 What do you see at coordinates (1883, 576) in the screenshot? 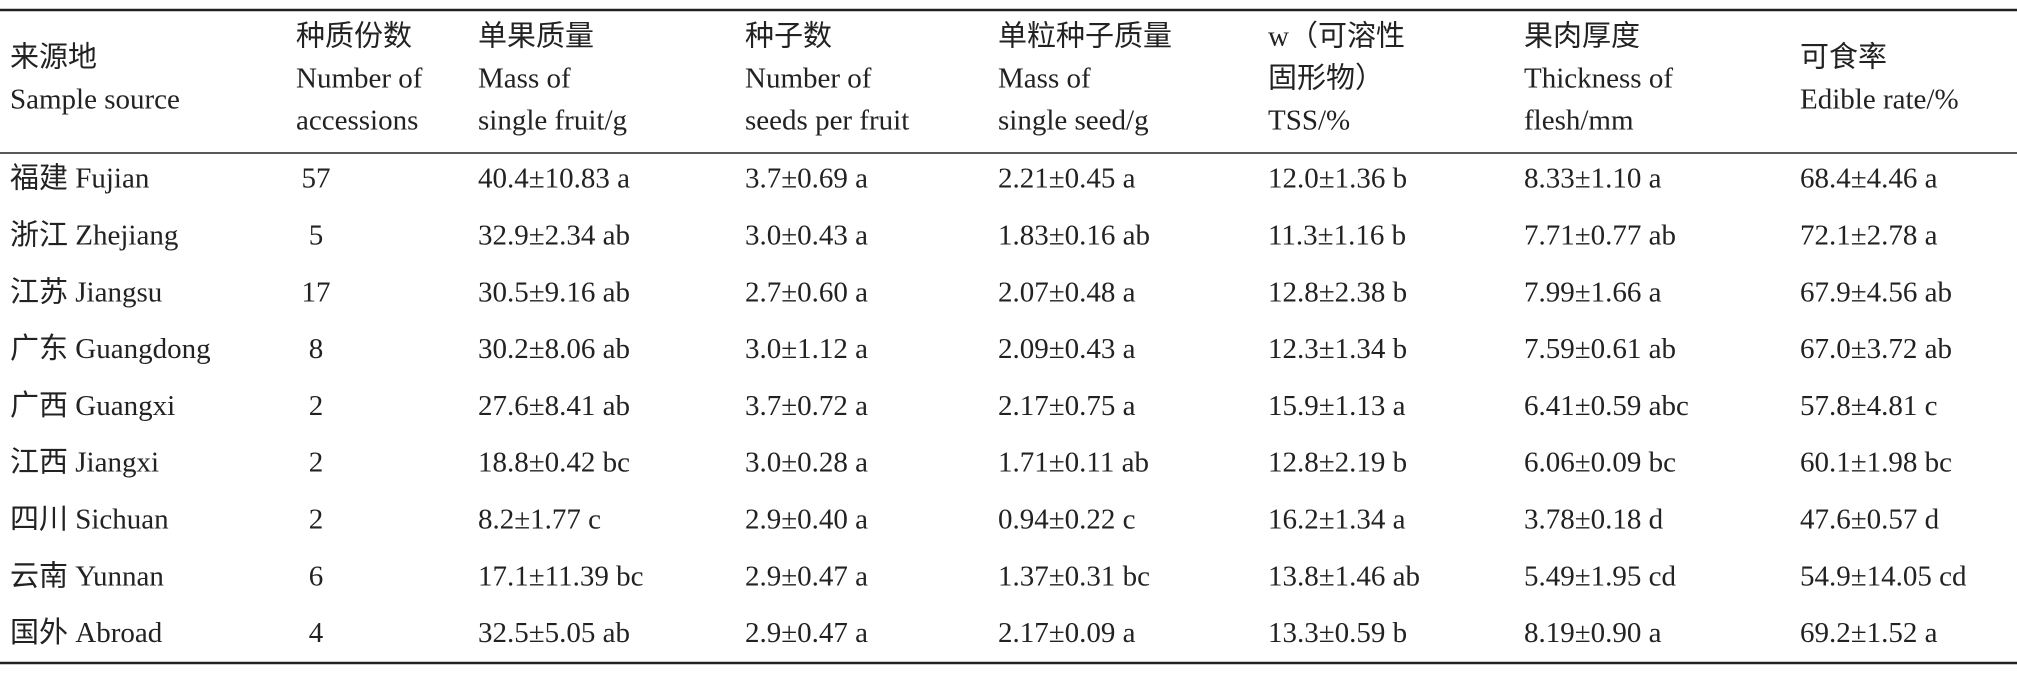
I see `cell: 54.9±14.05 cd` at bounding box center [1883, 576].